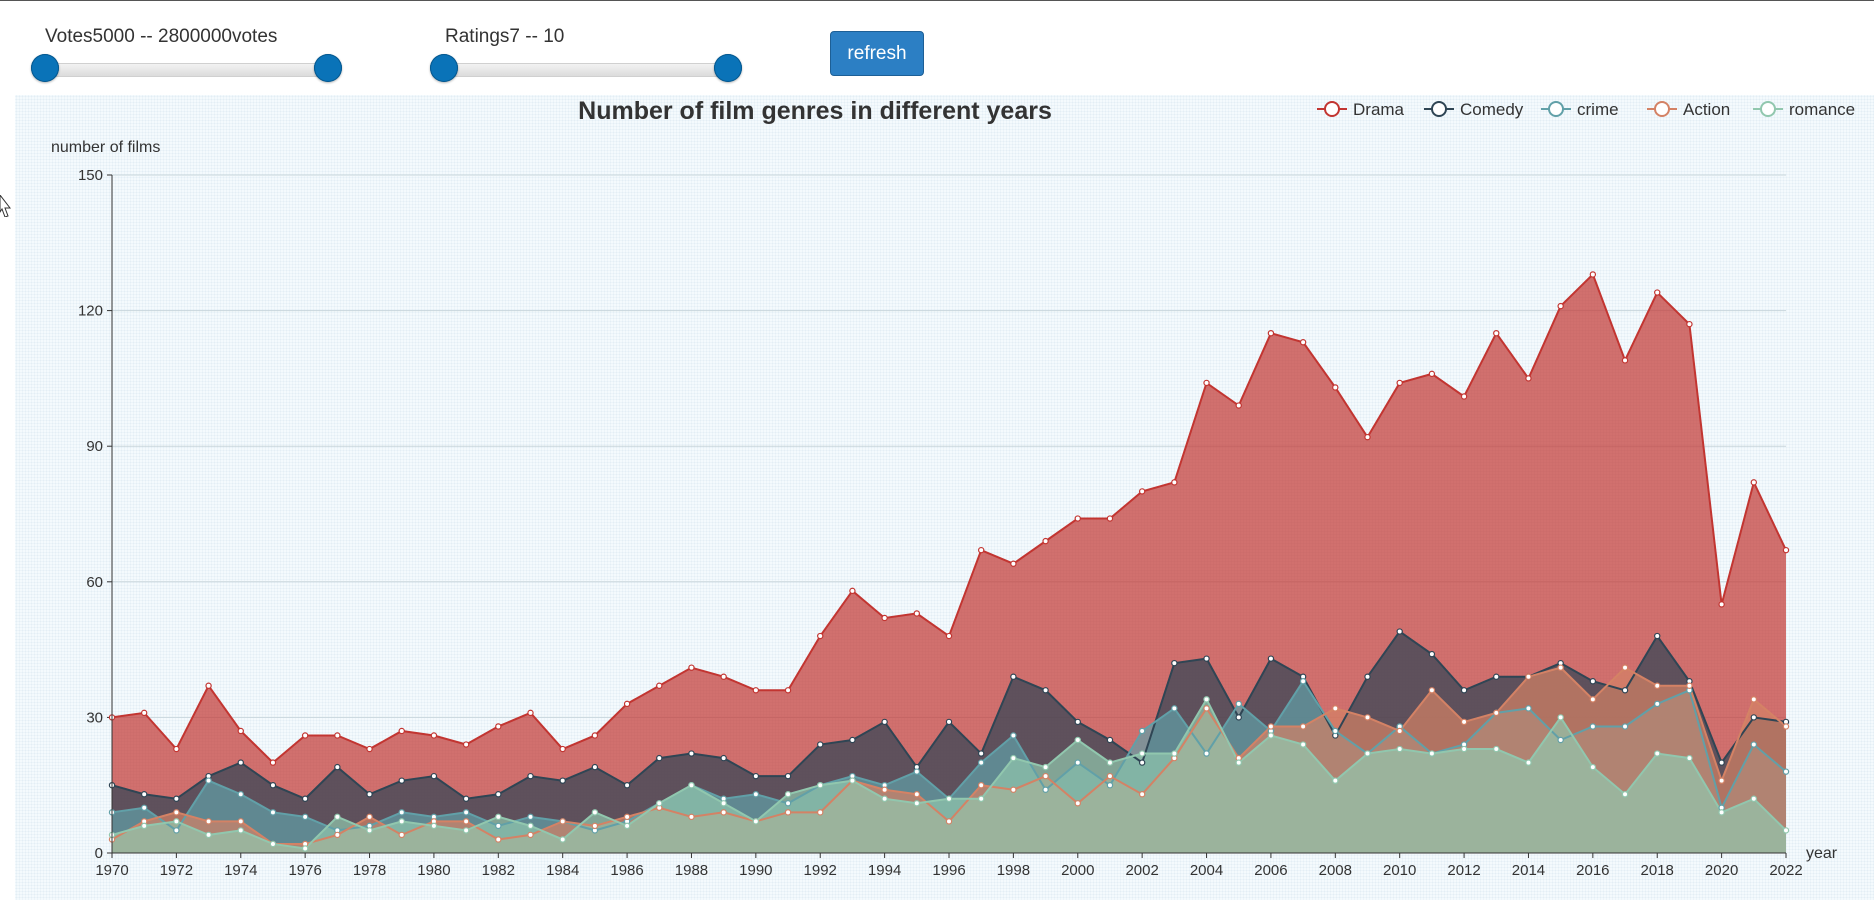 This screenshot has width=1874, height=900. I want to click on legend-label-comedy: Comedy, so click(1492, 109).